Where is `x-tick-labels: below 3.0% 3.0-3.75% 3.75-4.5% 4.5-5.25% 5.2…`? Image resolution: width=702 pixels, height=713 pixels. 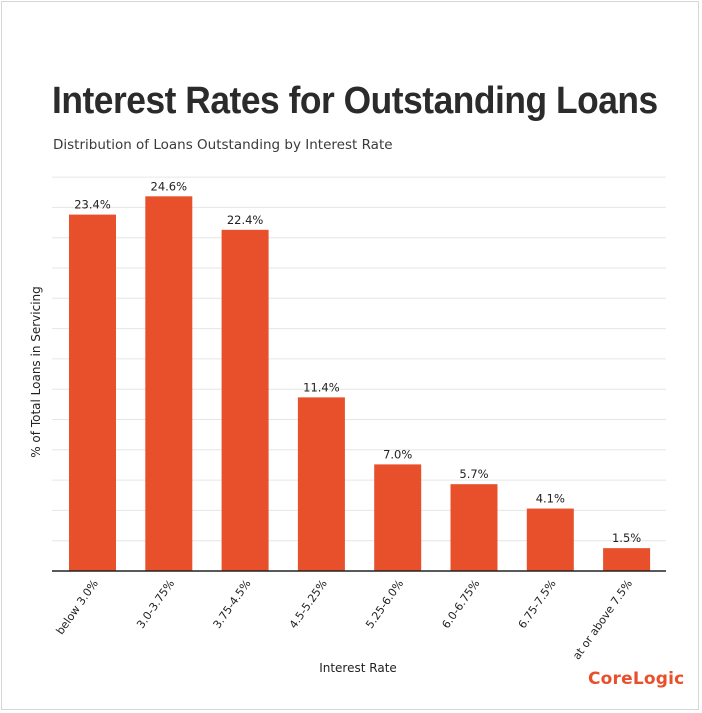
x-tick-labels: below 3.0% 3.0-3.75% 3.75-4.5% 4.5-5.25% 5.2… is located at coordinates (344, 619).